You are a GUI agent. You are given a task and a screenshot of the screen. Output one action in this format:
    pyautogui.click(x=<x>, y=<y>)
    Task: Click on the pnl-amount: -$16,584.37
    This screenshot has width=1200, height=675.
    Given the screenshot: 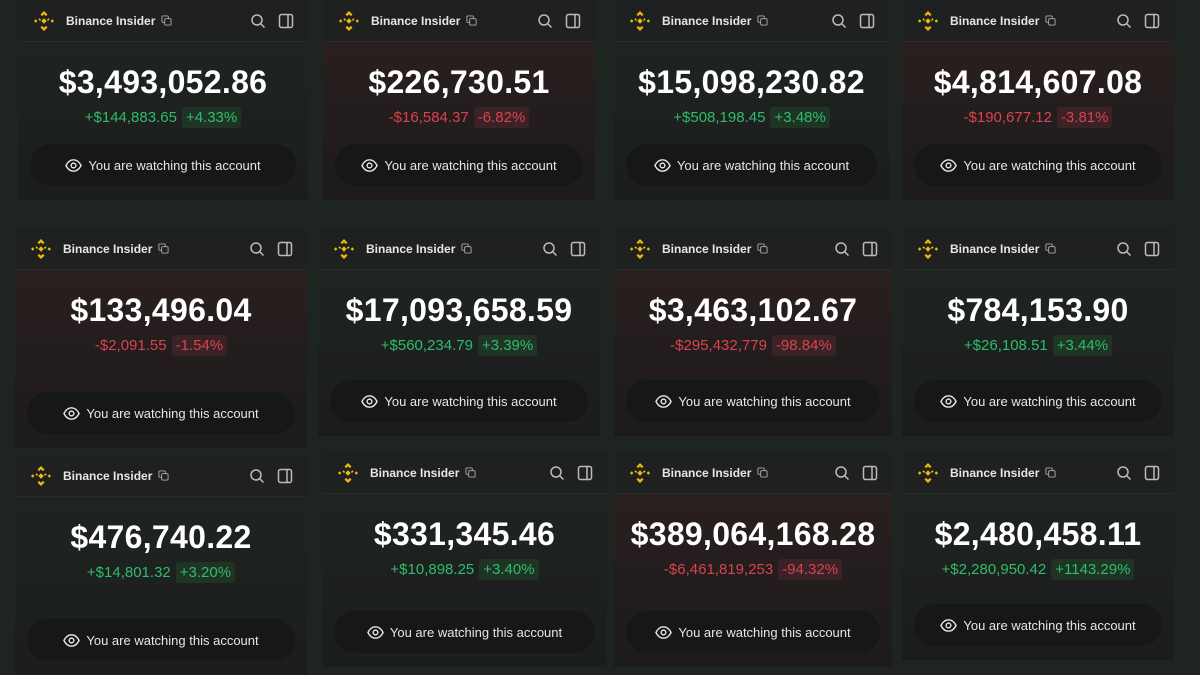 What is the action you would take?
    pyautogui.click(x=428, y=117)
    